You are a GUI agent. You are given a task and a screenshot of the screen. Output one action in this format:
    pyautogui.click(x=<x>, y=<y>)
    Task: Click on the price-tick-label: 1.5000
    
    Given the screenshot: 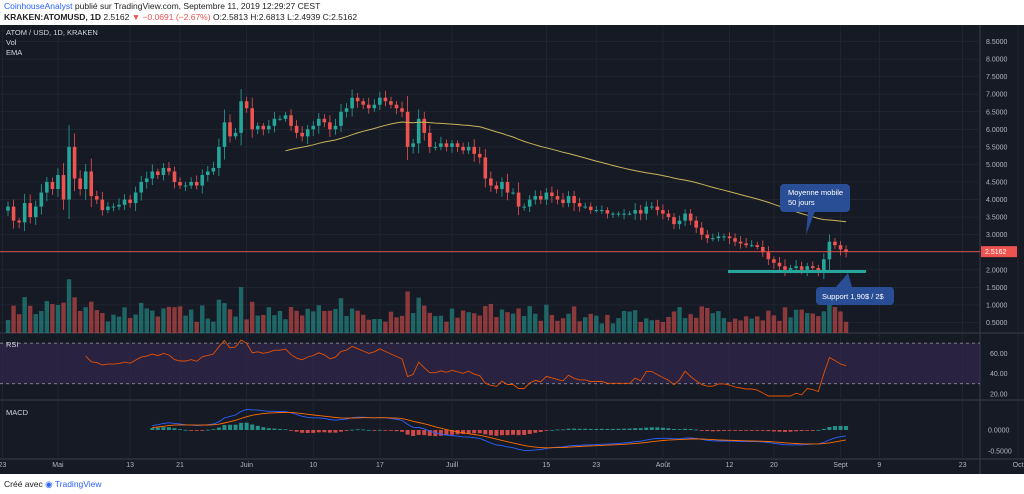 What is the action you would take?
    pyautogui.click(x=997, y=288)
    